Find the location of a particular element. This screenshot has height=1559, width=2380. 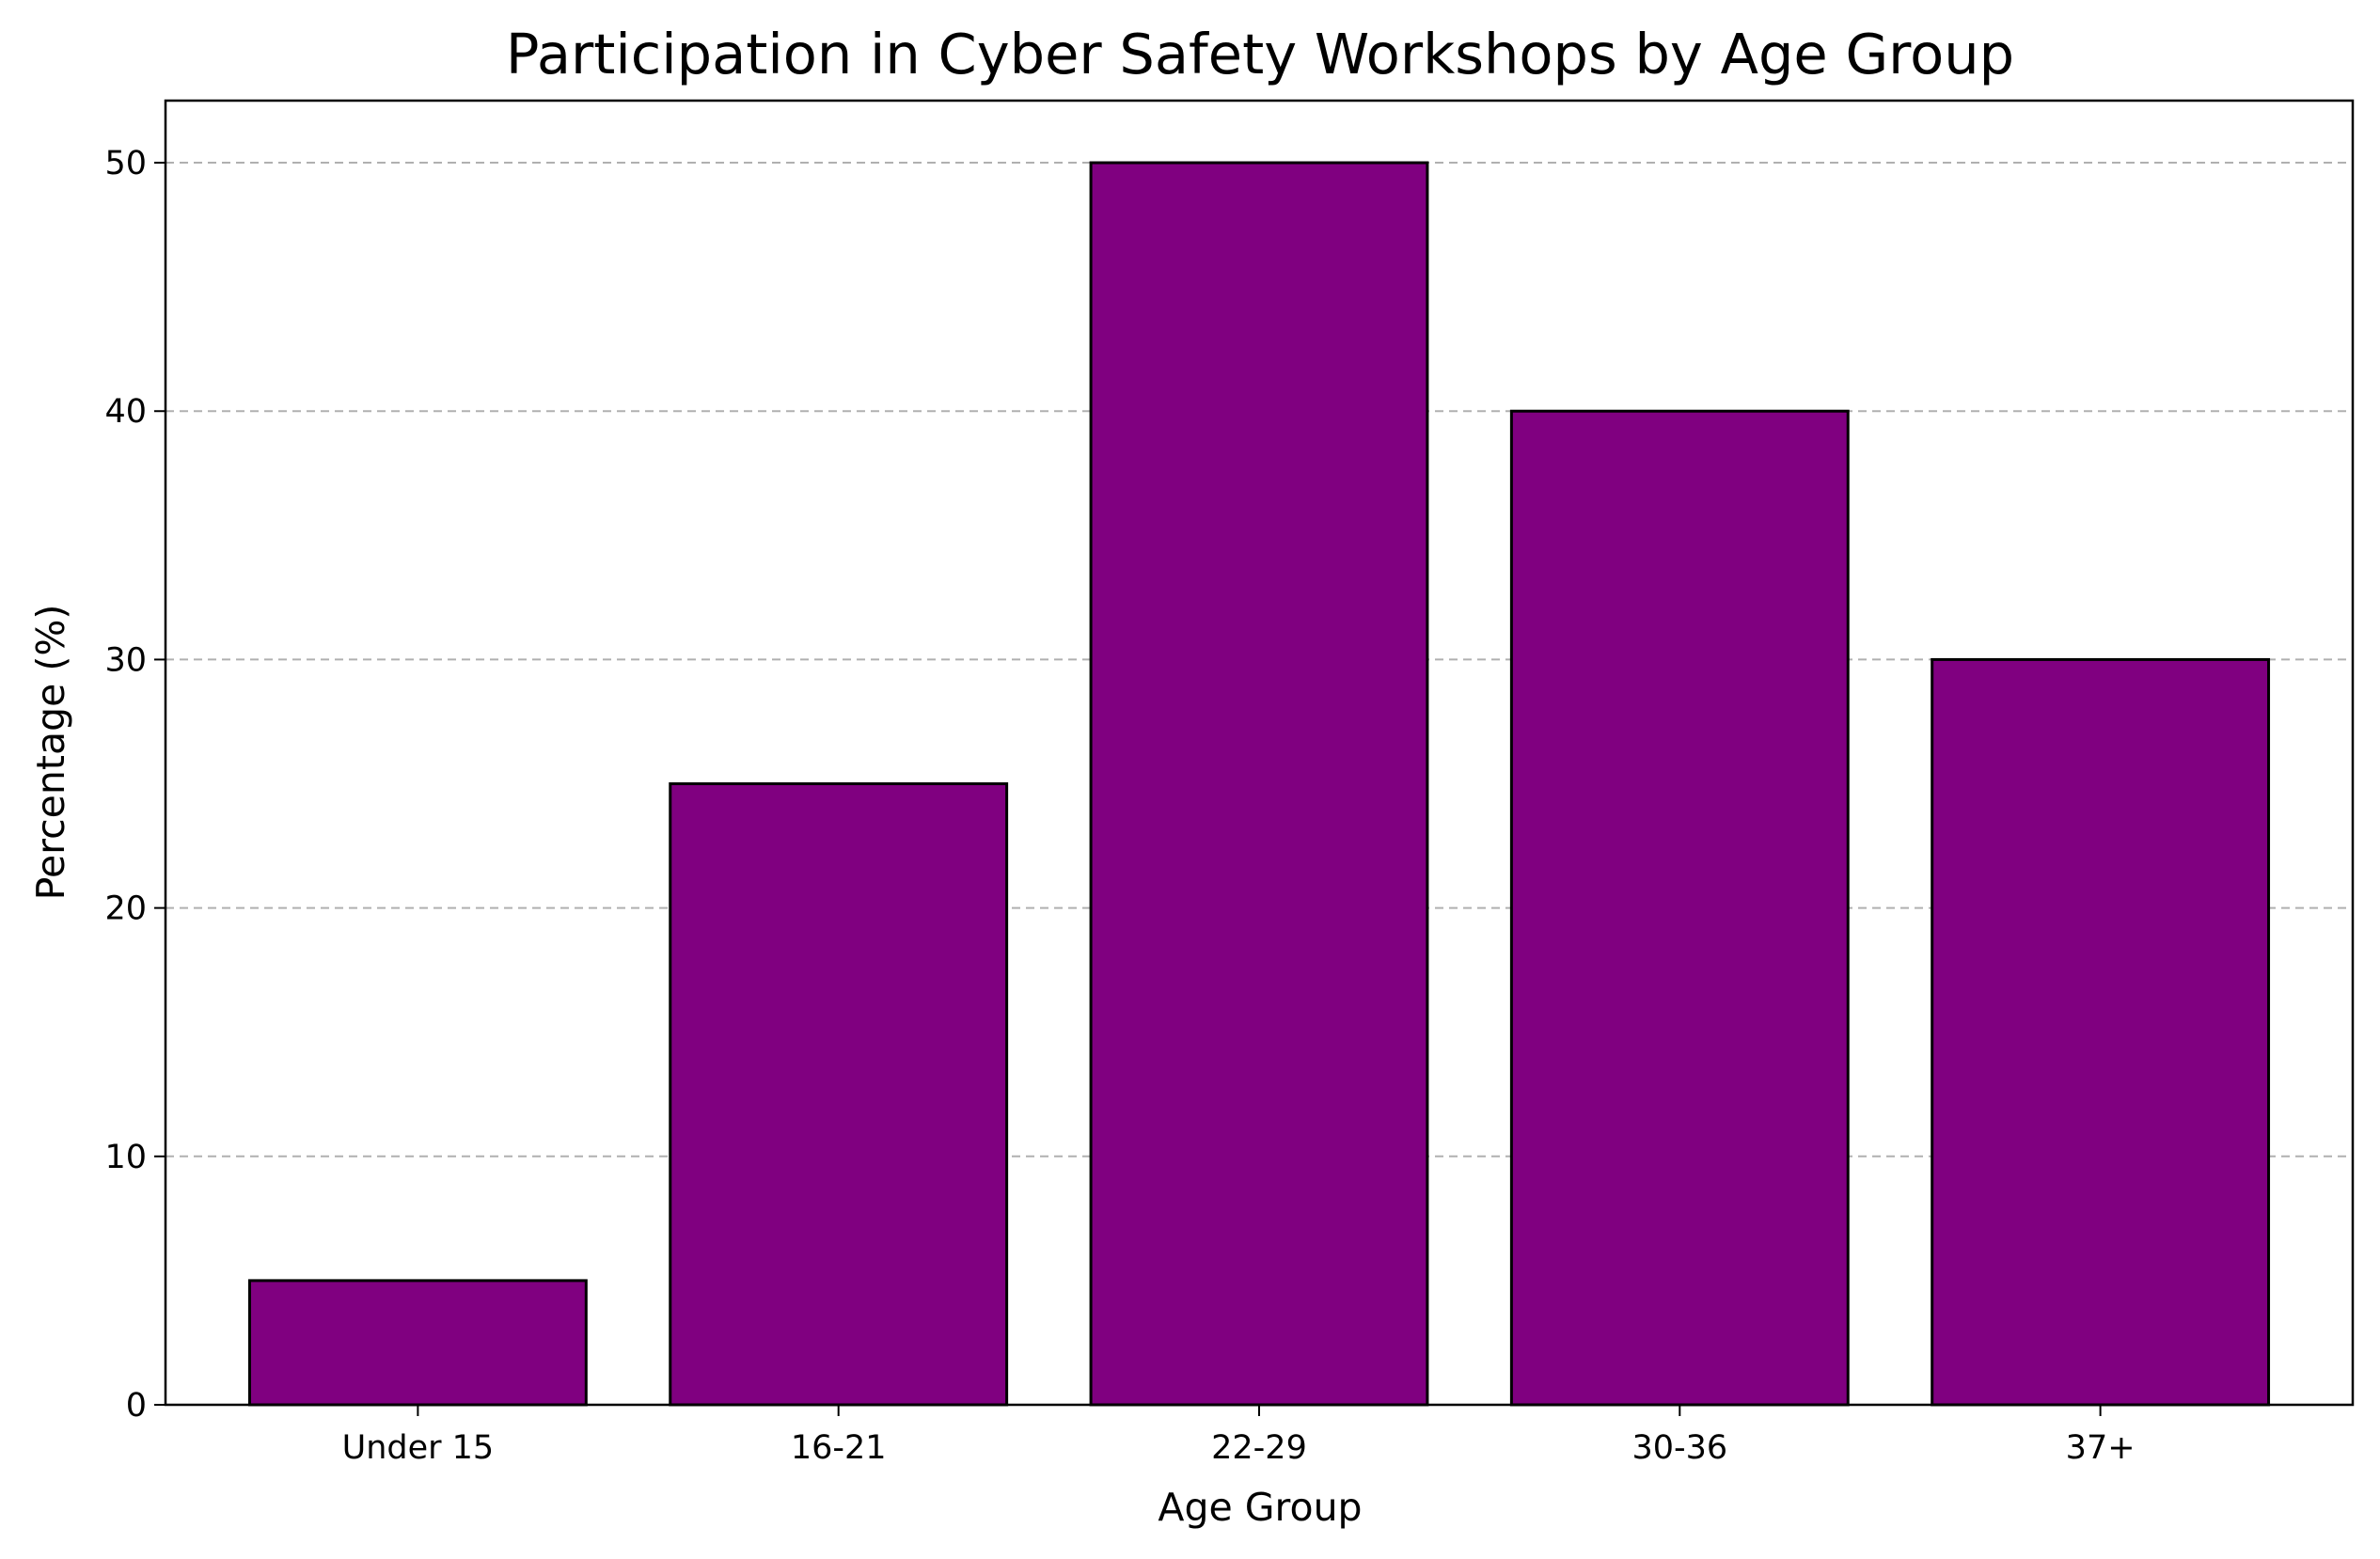

y-tick-label: 50 is located at coordinates (125, 163).